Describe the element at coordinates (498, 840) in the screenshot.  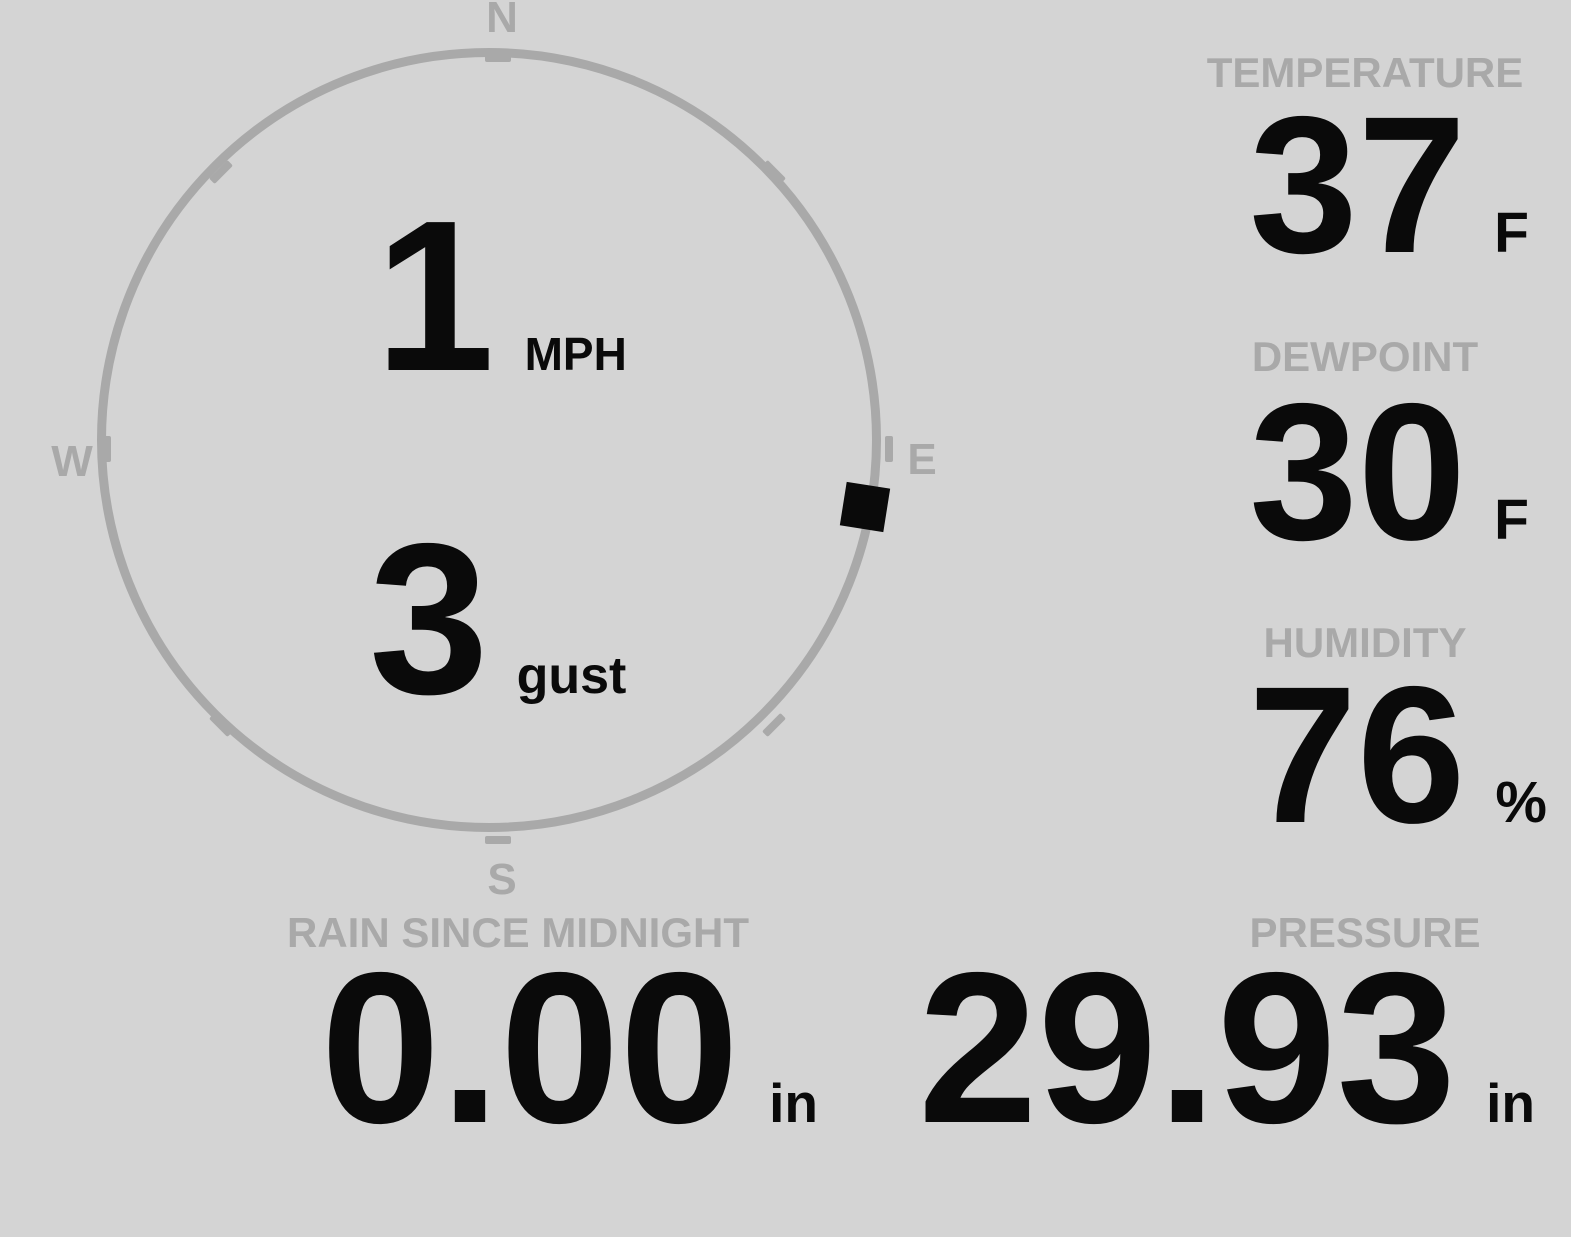
I see `compass-tick-s` at that location.